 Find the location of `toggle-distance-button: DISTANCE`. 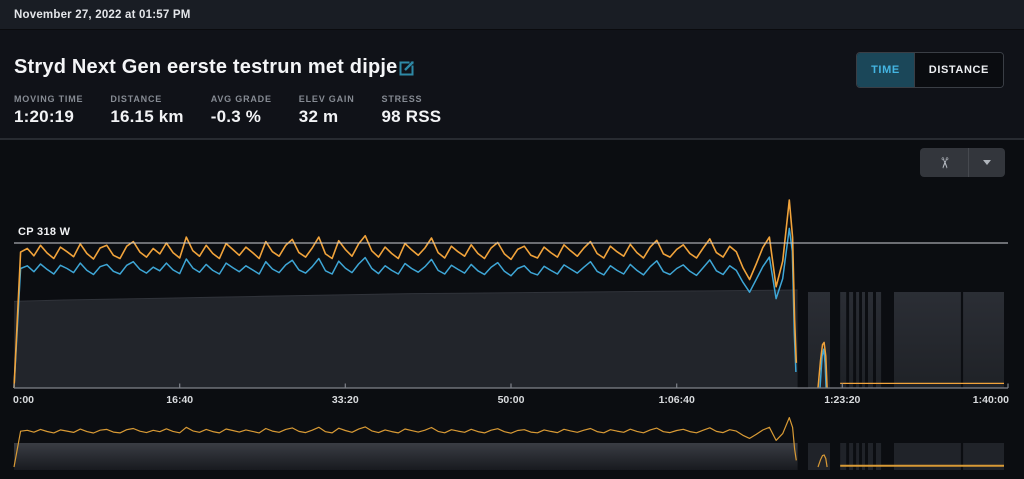

toggle-distance-button: DISTANCE is located at coordinates (958, 70).